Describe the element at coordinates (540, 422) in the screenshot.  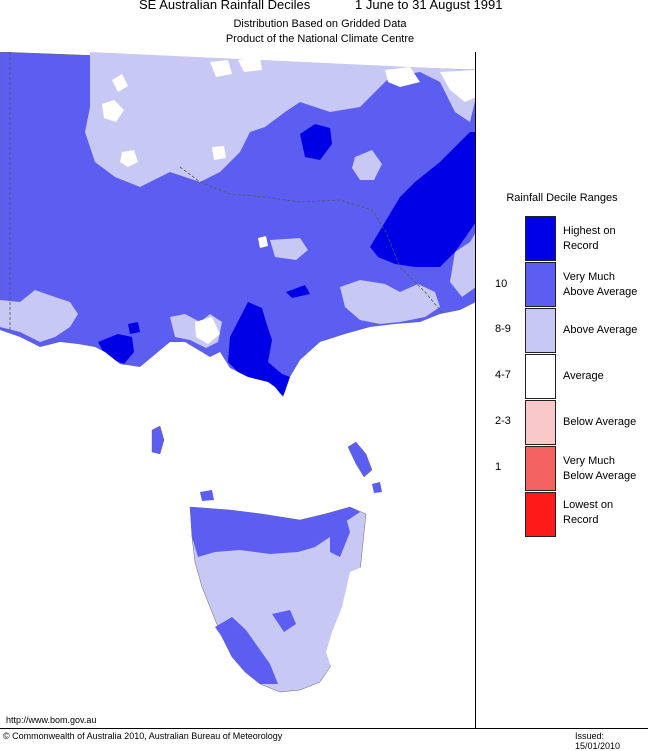
I see `legend-swatch-below` at that location.